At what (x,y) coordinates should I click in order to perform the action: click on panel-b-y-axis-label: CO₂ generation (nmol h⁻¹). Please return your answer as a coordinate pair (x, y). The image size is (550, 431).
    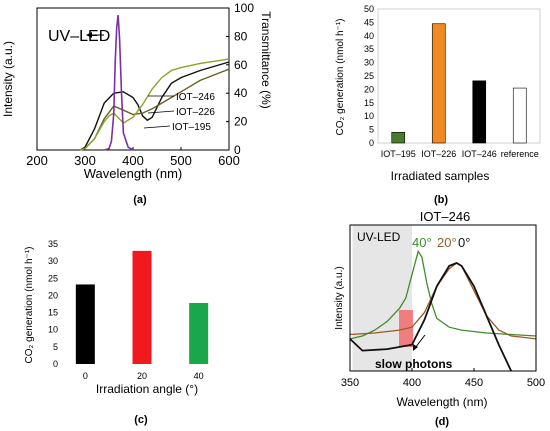
    Looking at the image, I should click on (340, 77).